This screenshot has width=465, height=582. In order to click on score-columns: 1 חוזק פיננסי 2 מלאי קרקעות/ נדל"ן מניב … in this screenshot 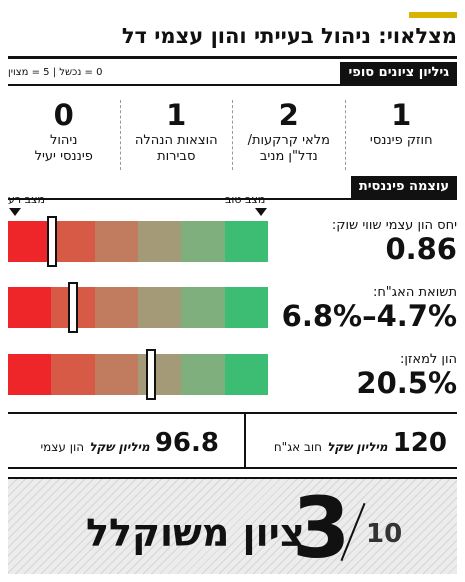, I will do `click(232, 135)`.